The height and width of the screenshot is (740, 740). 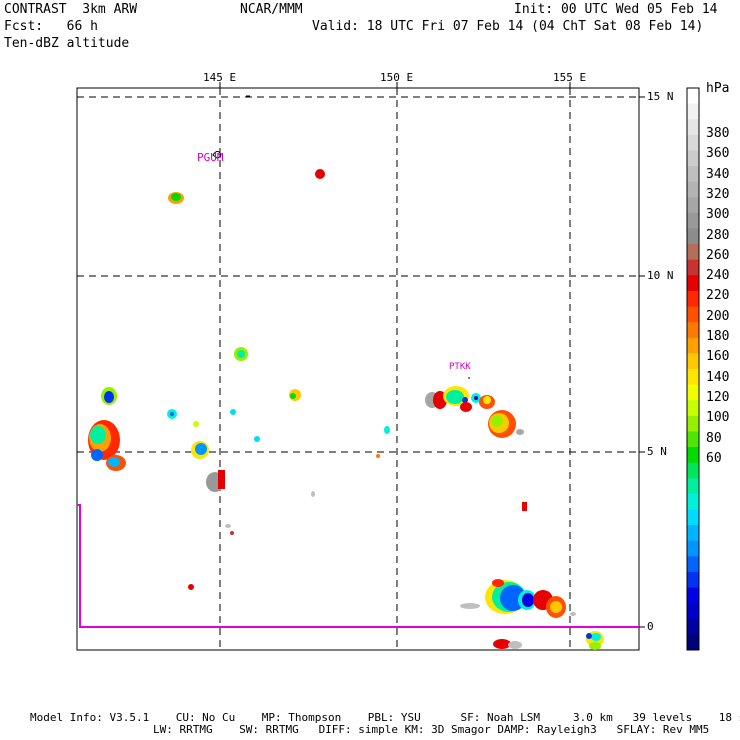 I want to click on lat-label-0: 0, so click(x=650, y=626).